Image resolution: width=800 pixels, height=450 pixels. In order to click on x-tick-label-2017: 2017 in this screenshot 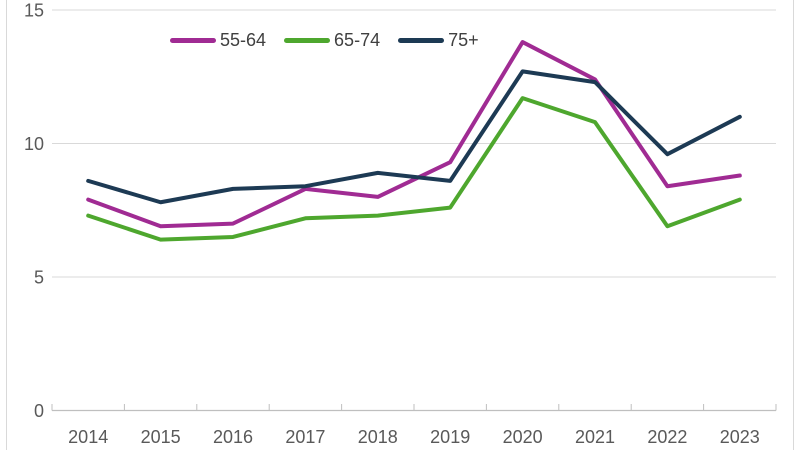, I will do `click(305, 437)`.